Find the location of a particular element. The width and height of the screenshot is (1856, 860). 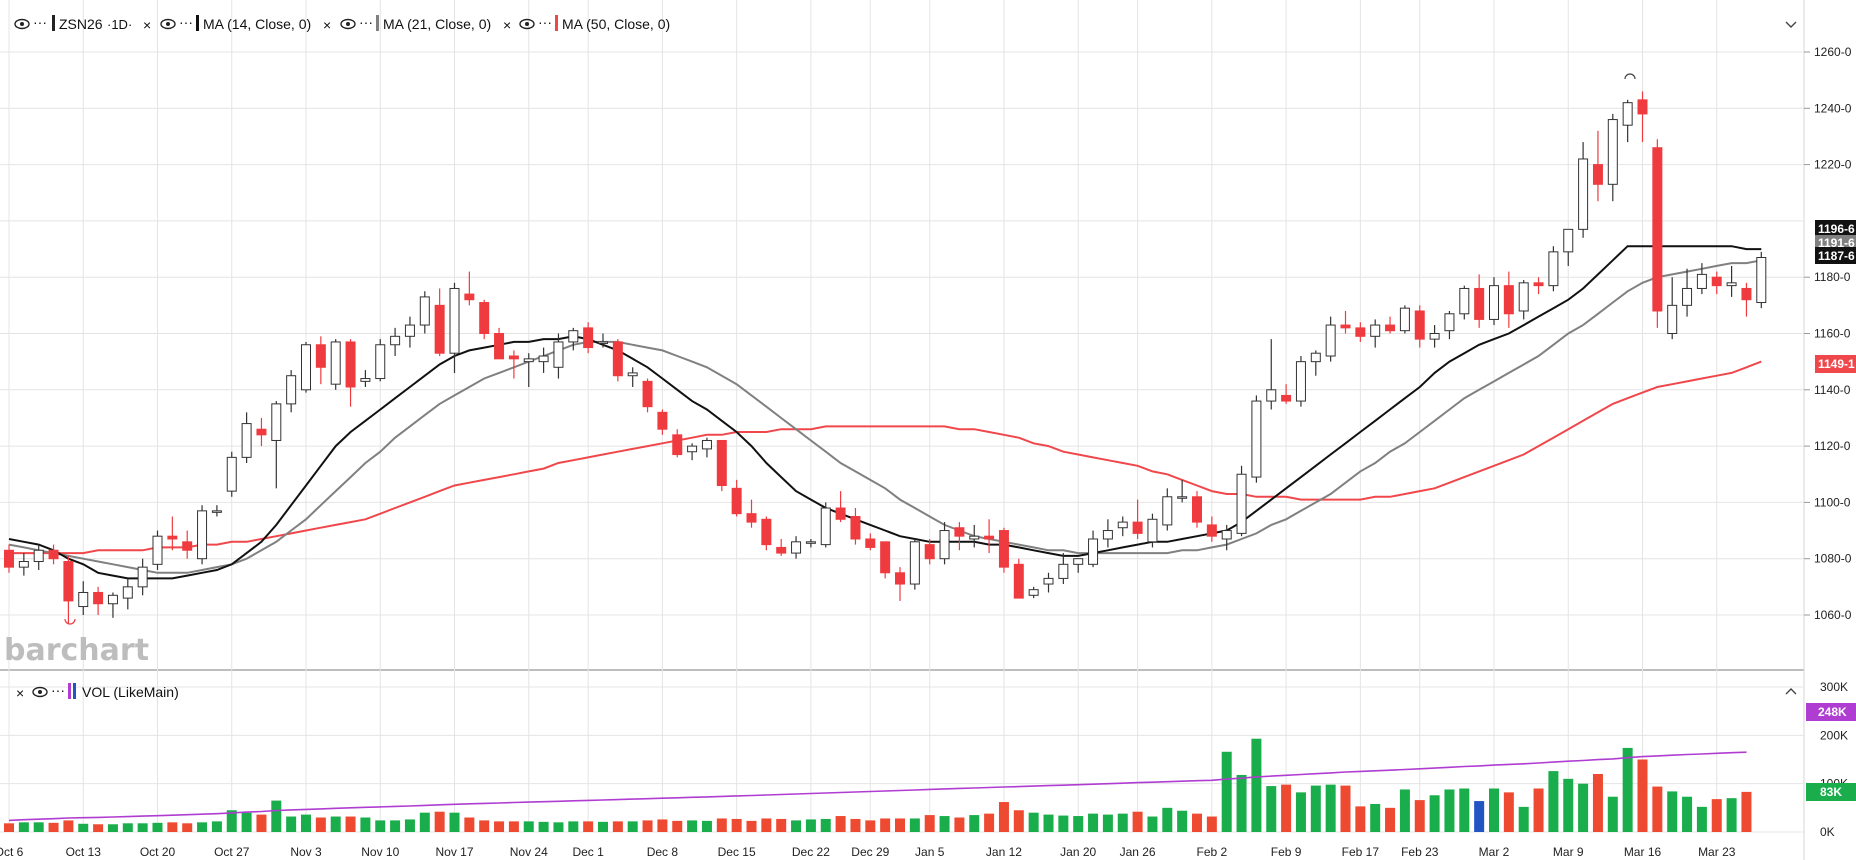

date-tick-label: Oct 6 is located at coordinates (12, 852).